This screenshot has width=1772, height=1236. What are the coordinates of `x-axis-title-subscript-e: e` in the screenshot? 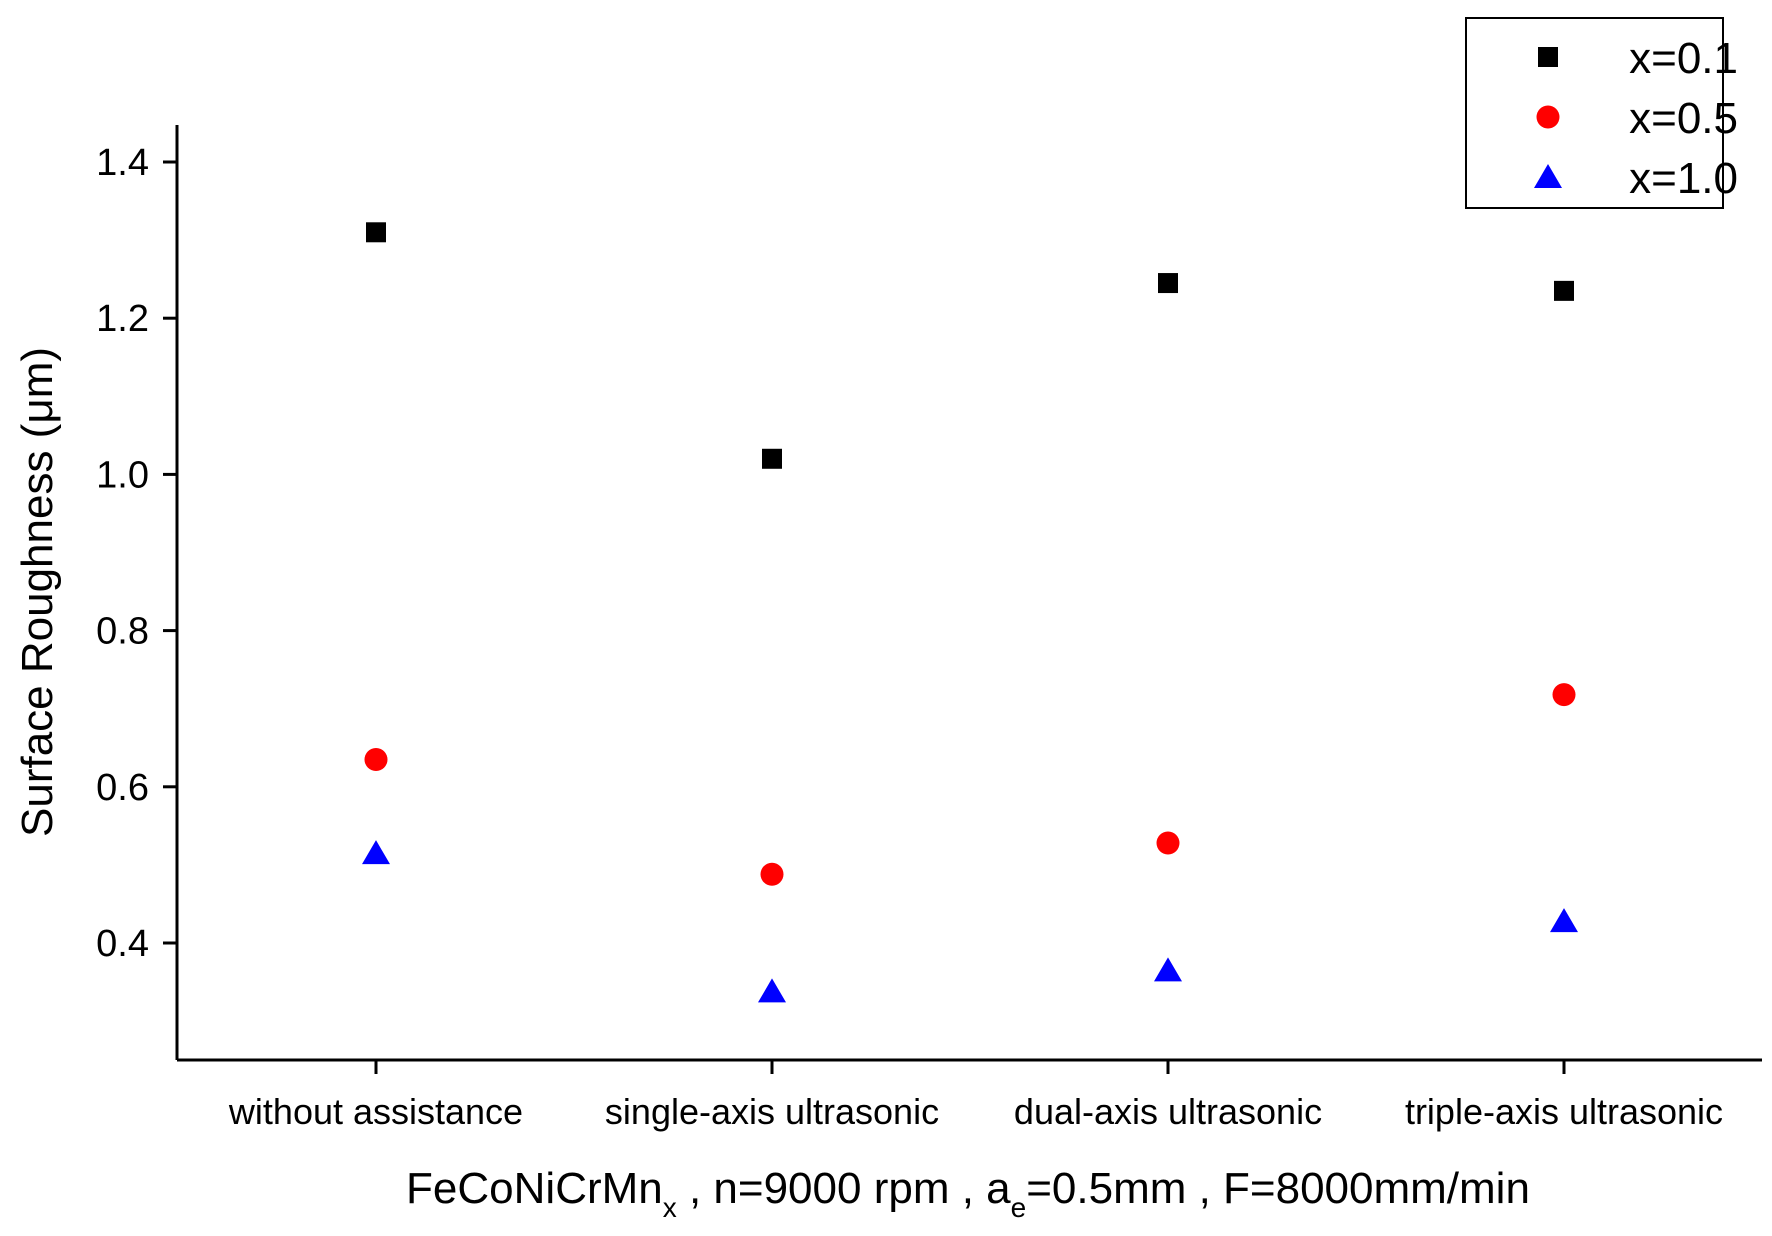 It's located at (1019, 1207).